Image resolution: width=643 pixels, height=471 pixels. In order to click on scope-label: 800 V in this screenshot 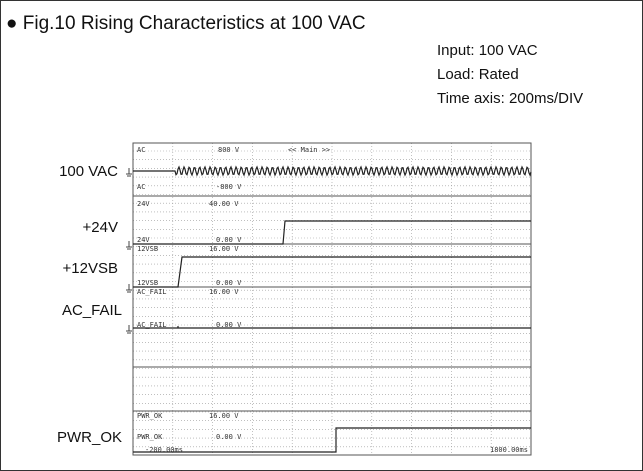, I will do `click(229, 150)`.